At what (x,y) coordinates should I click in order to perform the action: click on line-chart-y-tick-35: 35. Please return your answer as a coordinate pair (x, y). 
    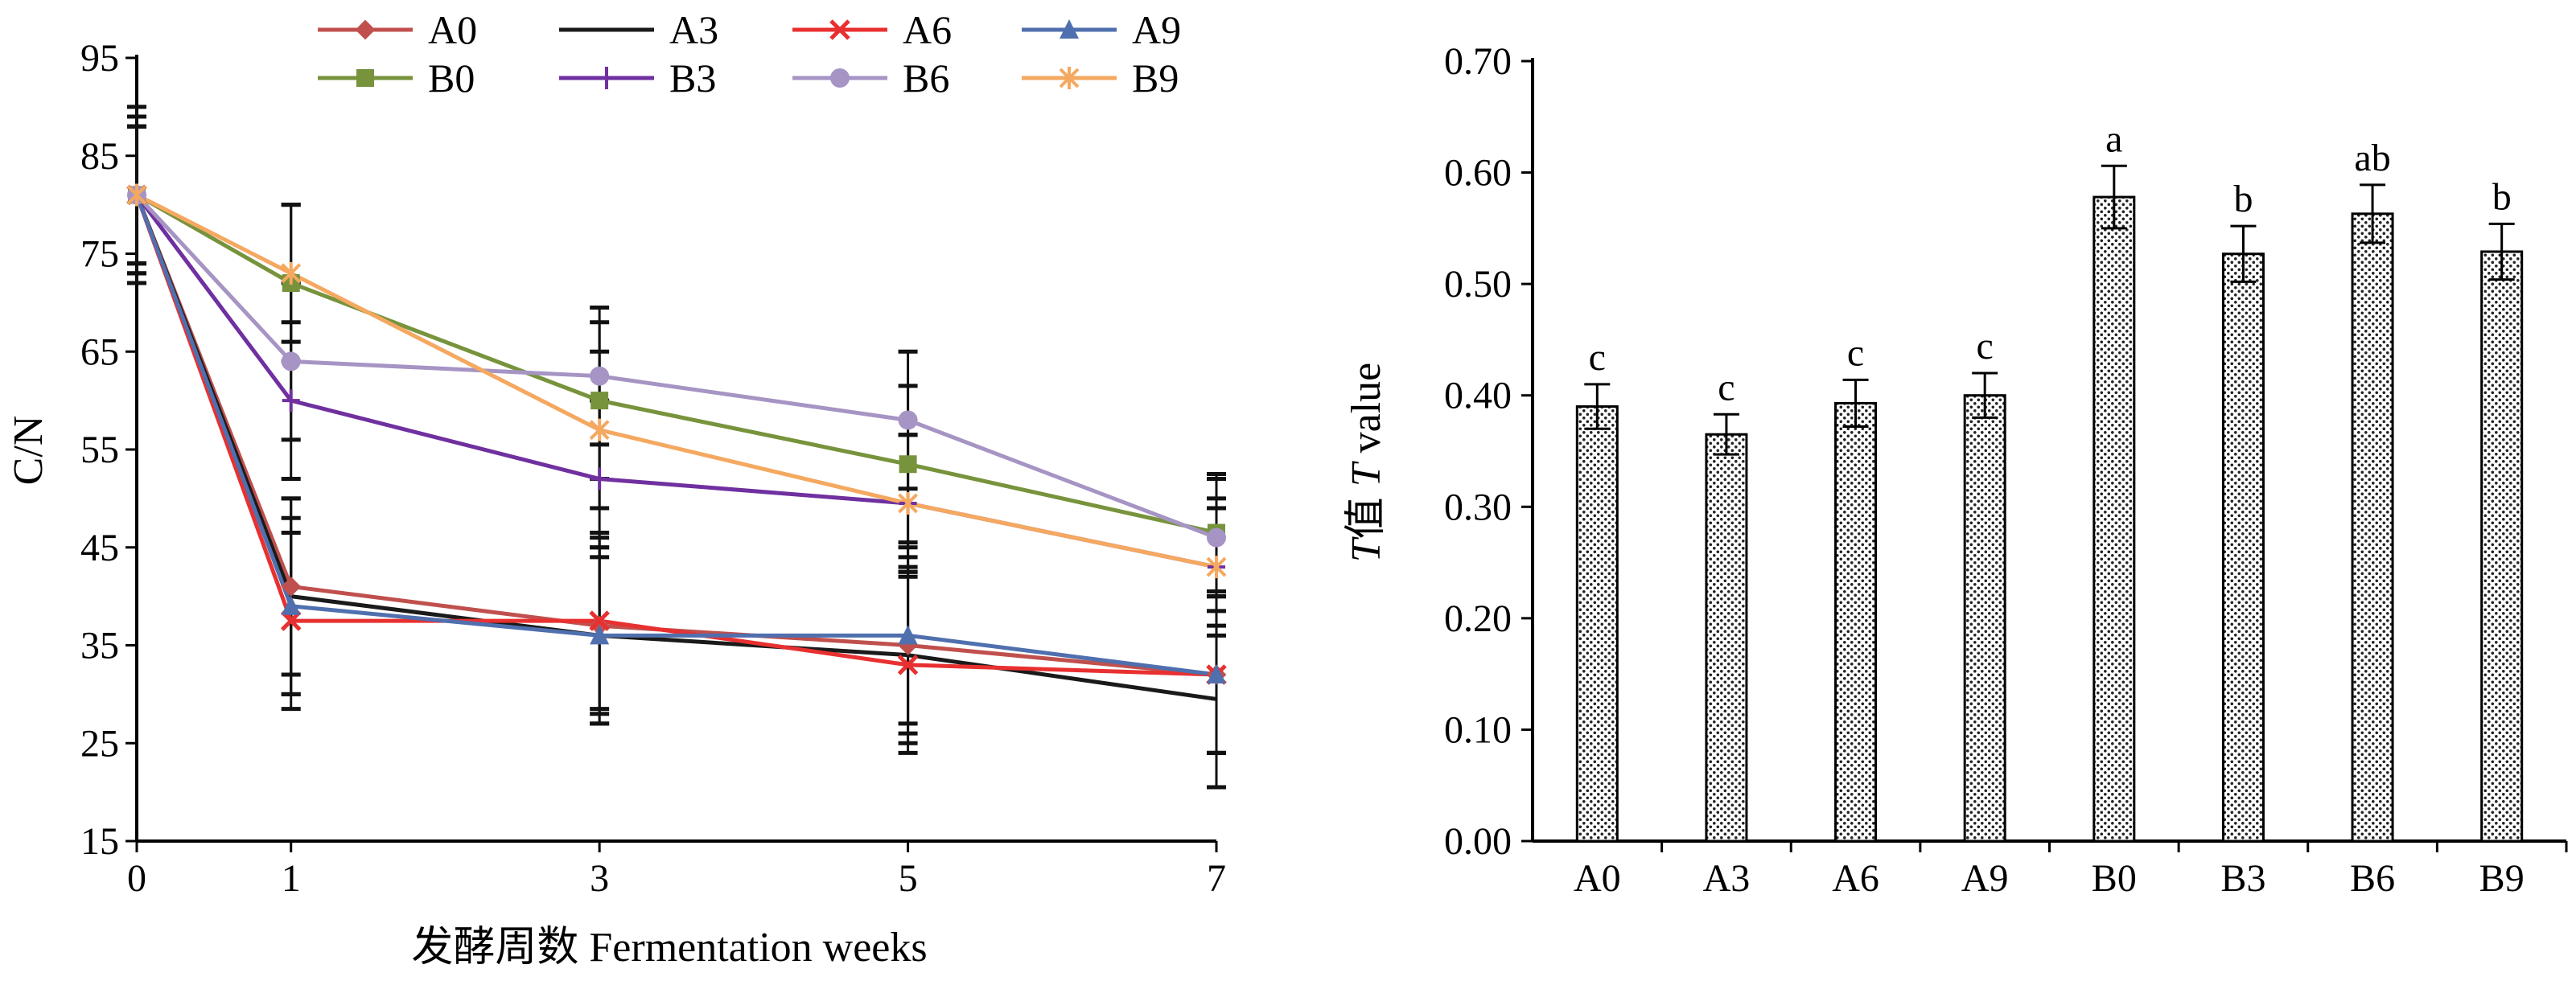
    Looking at the image, I should click on (99, 646).